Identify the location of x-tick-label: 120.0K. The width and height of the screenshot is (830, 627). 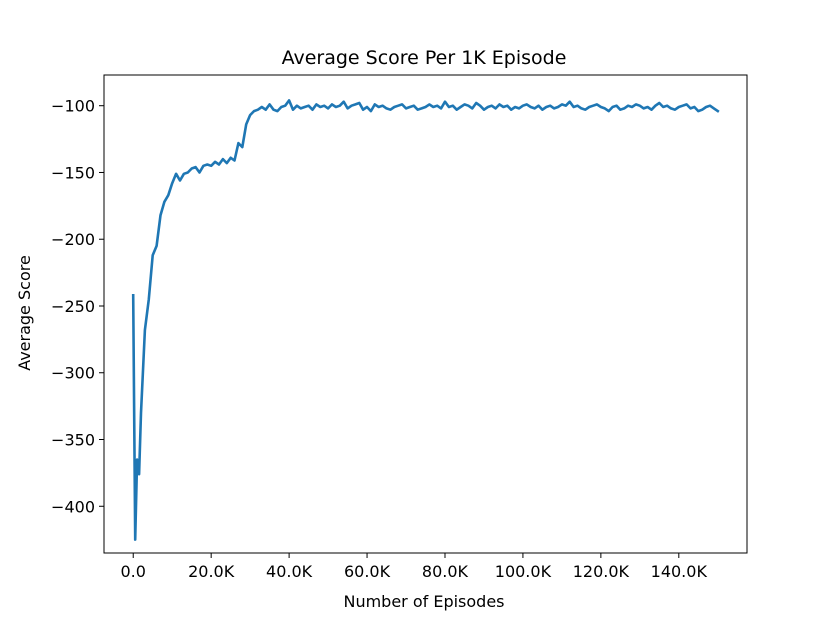
(601, 571).